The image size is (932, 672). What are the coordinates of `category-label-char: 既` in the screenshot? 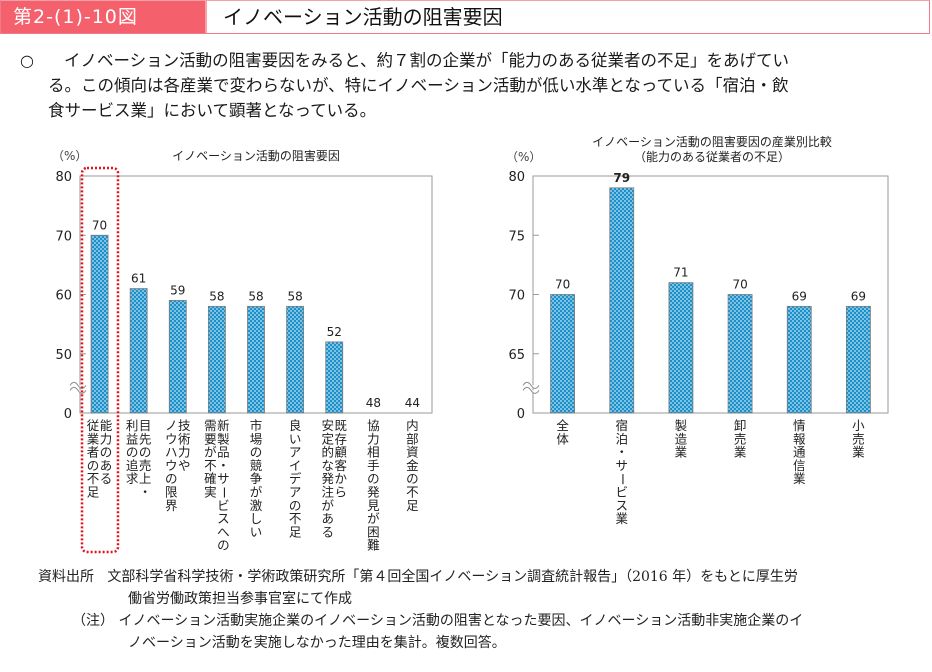 It's located at (340, 425).